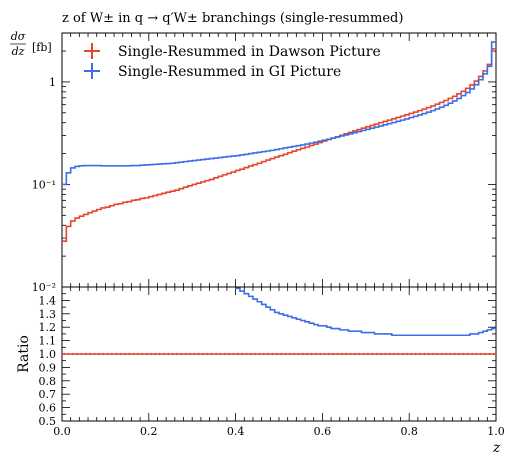 The width and height of the screenshot is (513, 463). What do you see at coordinates (48, 381) in the screenshot?
I see `ratio-y-tick-label: 0.8` at bounding box center [48, 381].